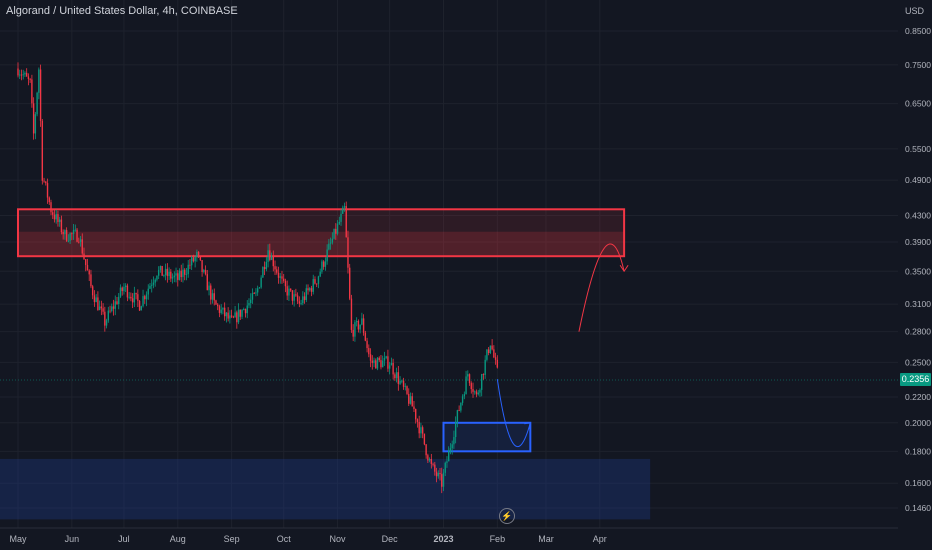  Describe the element at coordinates (449, 535) in the screenshot. I see `time-axis: May Jun Jul Aug Sep Oct Nov Dec 2023 Feb Mar Apr` at that location.